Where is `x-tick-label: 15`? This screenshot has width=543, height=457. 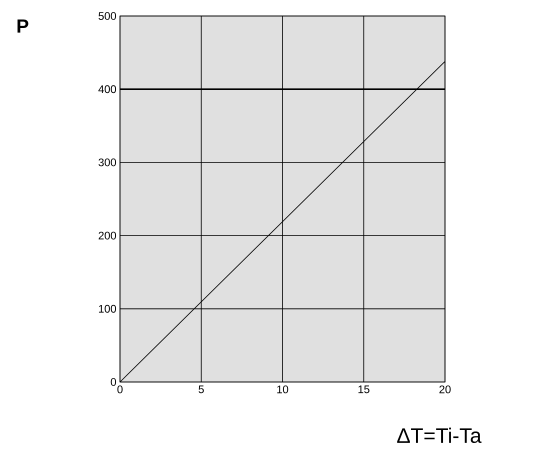
x-tick-label: 15 is located at coordinates (364, 390).